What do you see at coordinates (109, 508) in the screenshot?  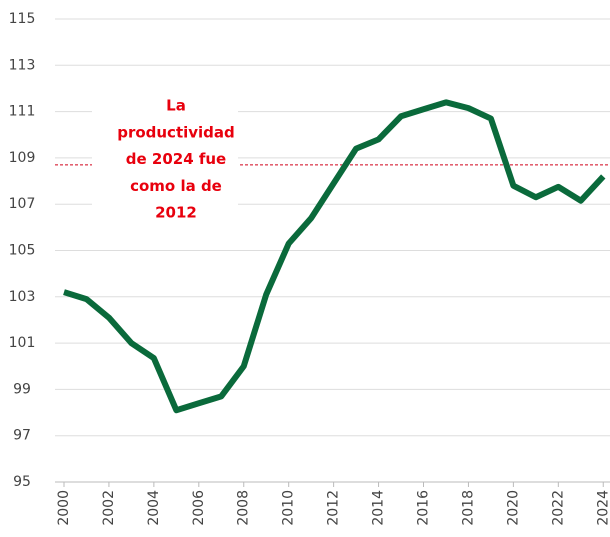 I see `x-tick-label: 2002` at bounding box center [109, 508].